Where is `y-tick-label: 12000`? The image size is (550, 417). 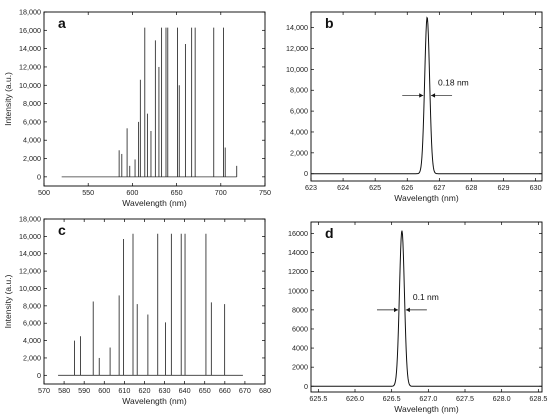
y-tick-label: 12000 is located at coordinates (298, 271).